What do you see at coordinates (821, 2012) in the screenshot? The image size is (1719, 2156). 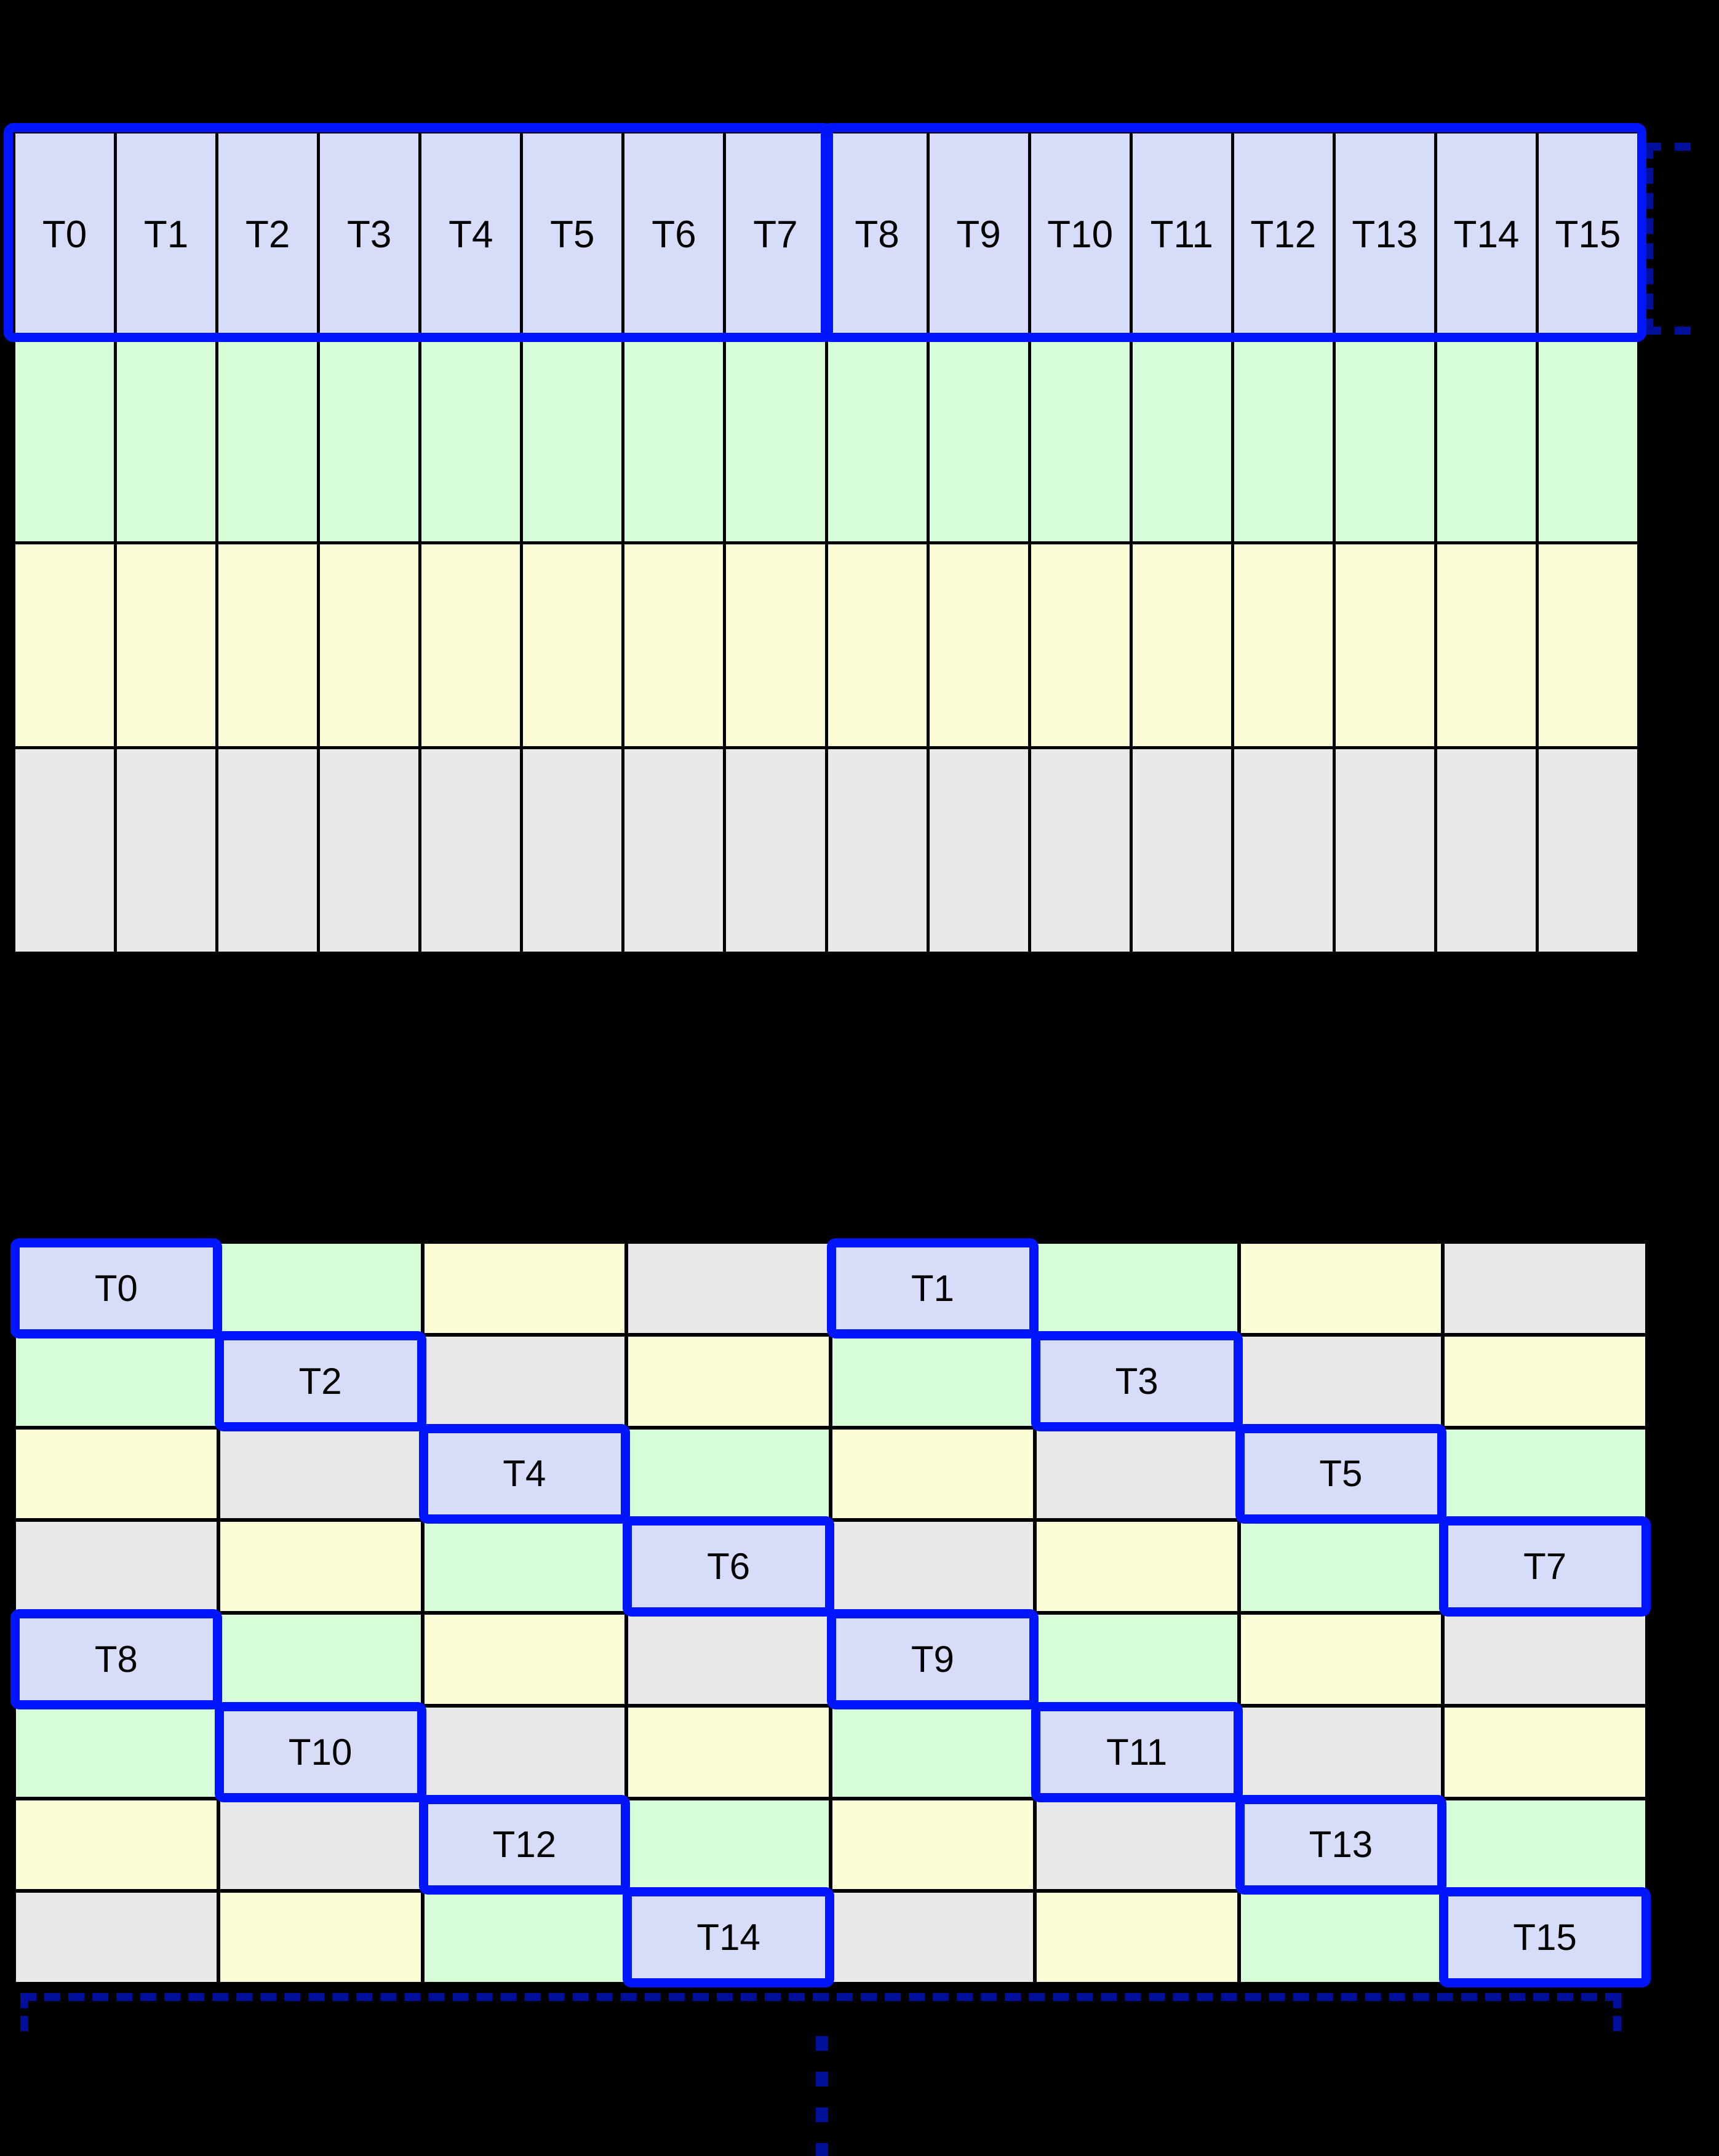 I see `grid-width-bracket` at bounding box center [821, 2012].